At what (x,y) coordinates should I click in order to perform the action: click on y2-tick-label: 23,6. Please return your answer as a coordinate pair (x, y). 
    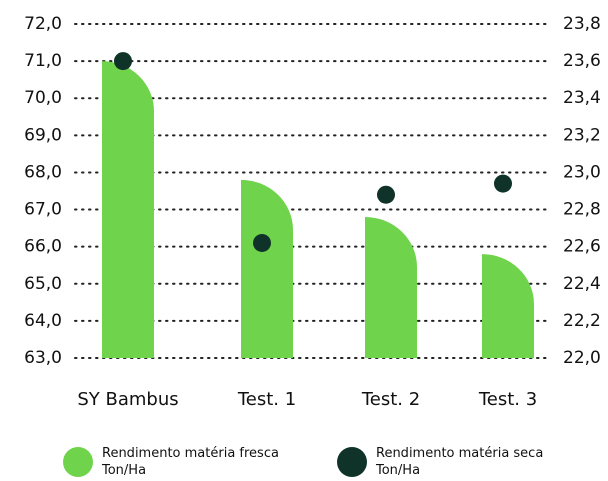
    Looking at the image, I should click on (582, 61).